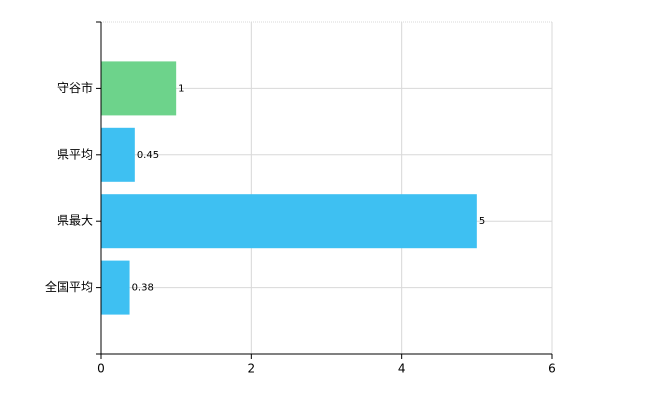 Image resolution: width=650 pixels, height=400 pixels. Describe the element at coordinates (181, 88) in the screenshot. I see `value-label: 1` at that location.